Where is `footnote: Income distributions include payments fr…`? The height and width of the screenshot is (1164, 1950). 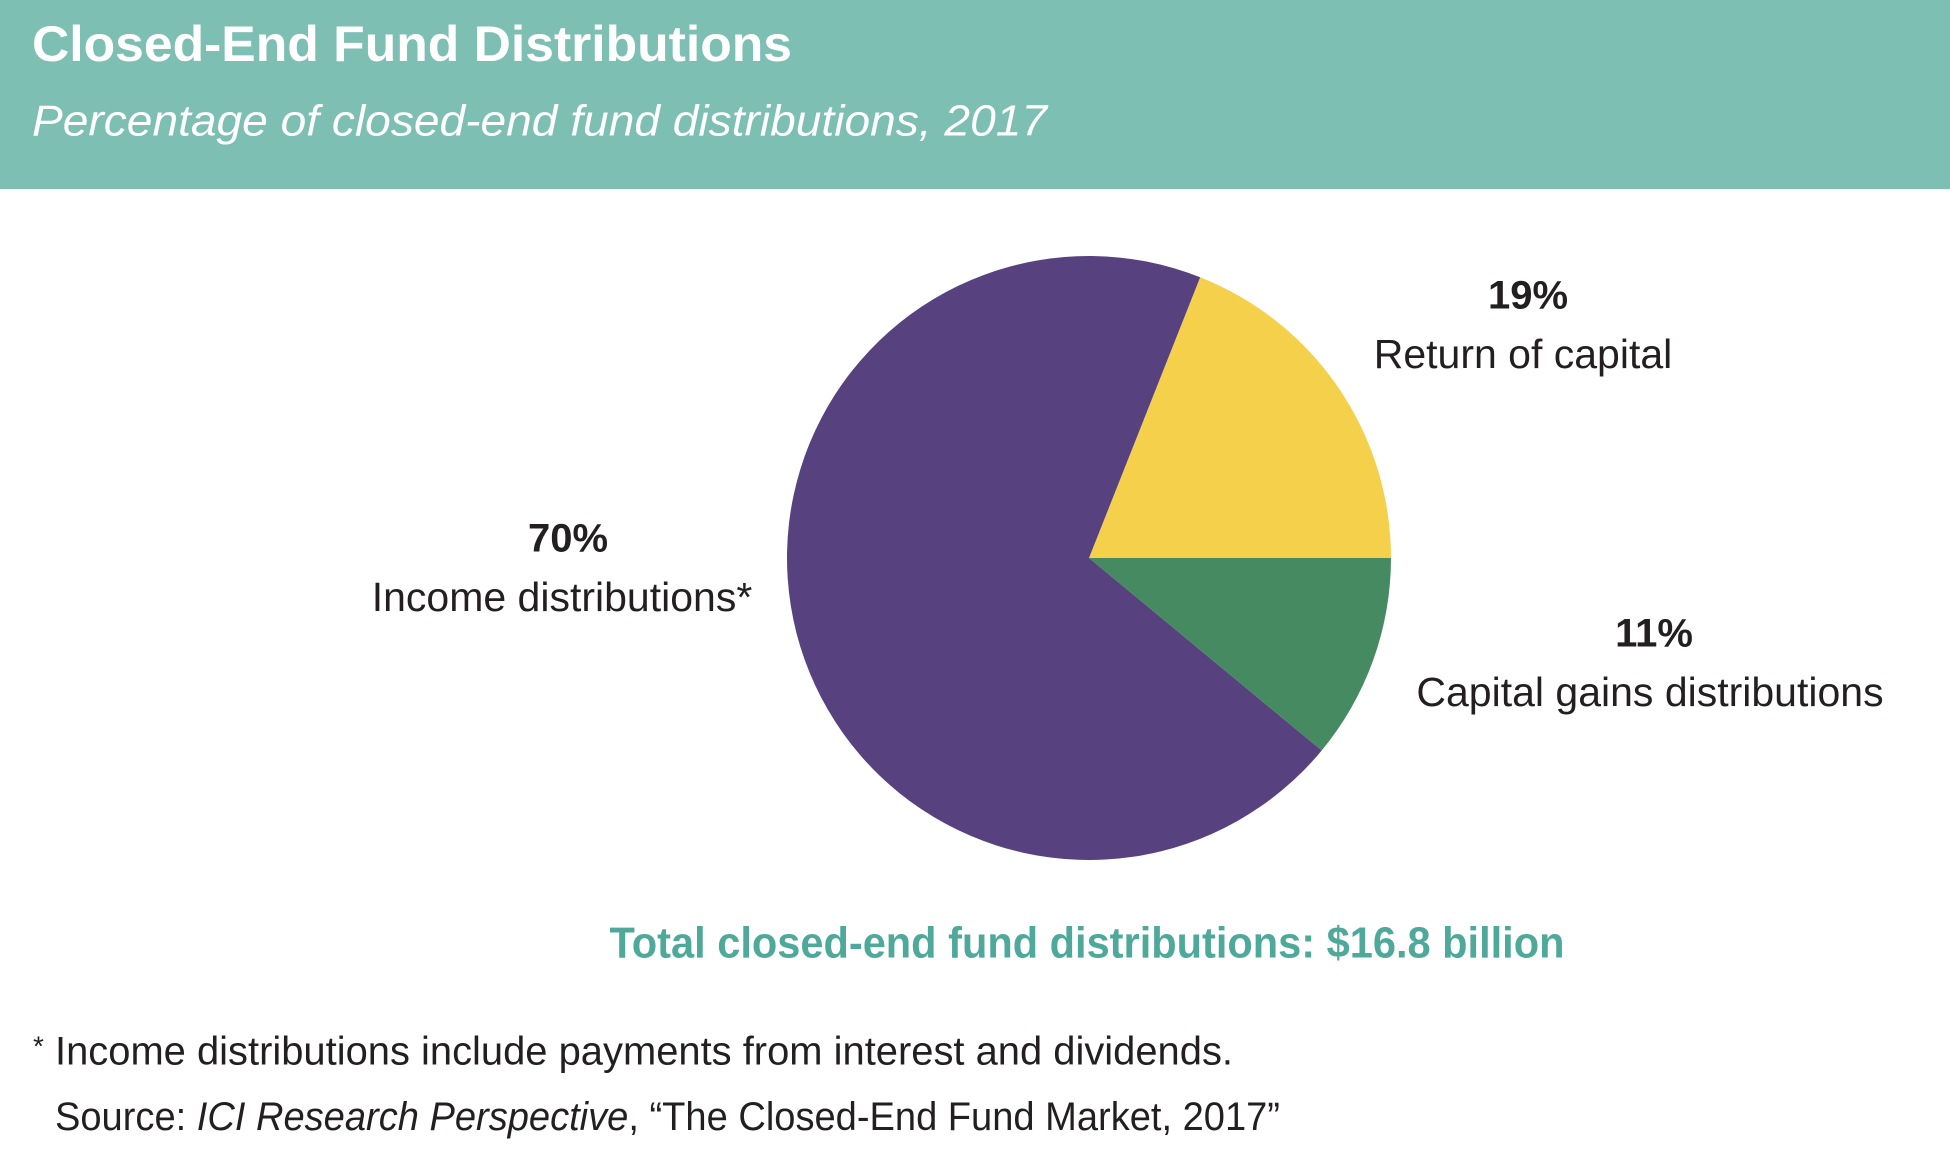 footnote: Income distributions include payments fr… is located at coordinates (644, 1052).